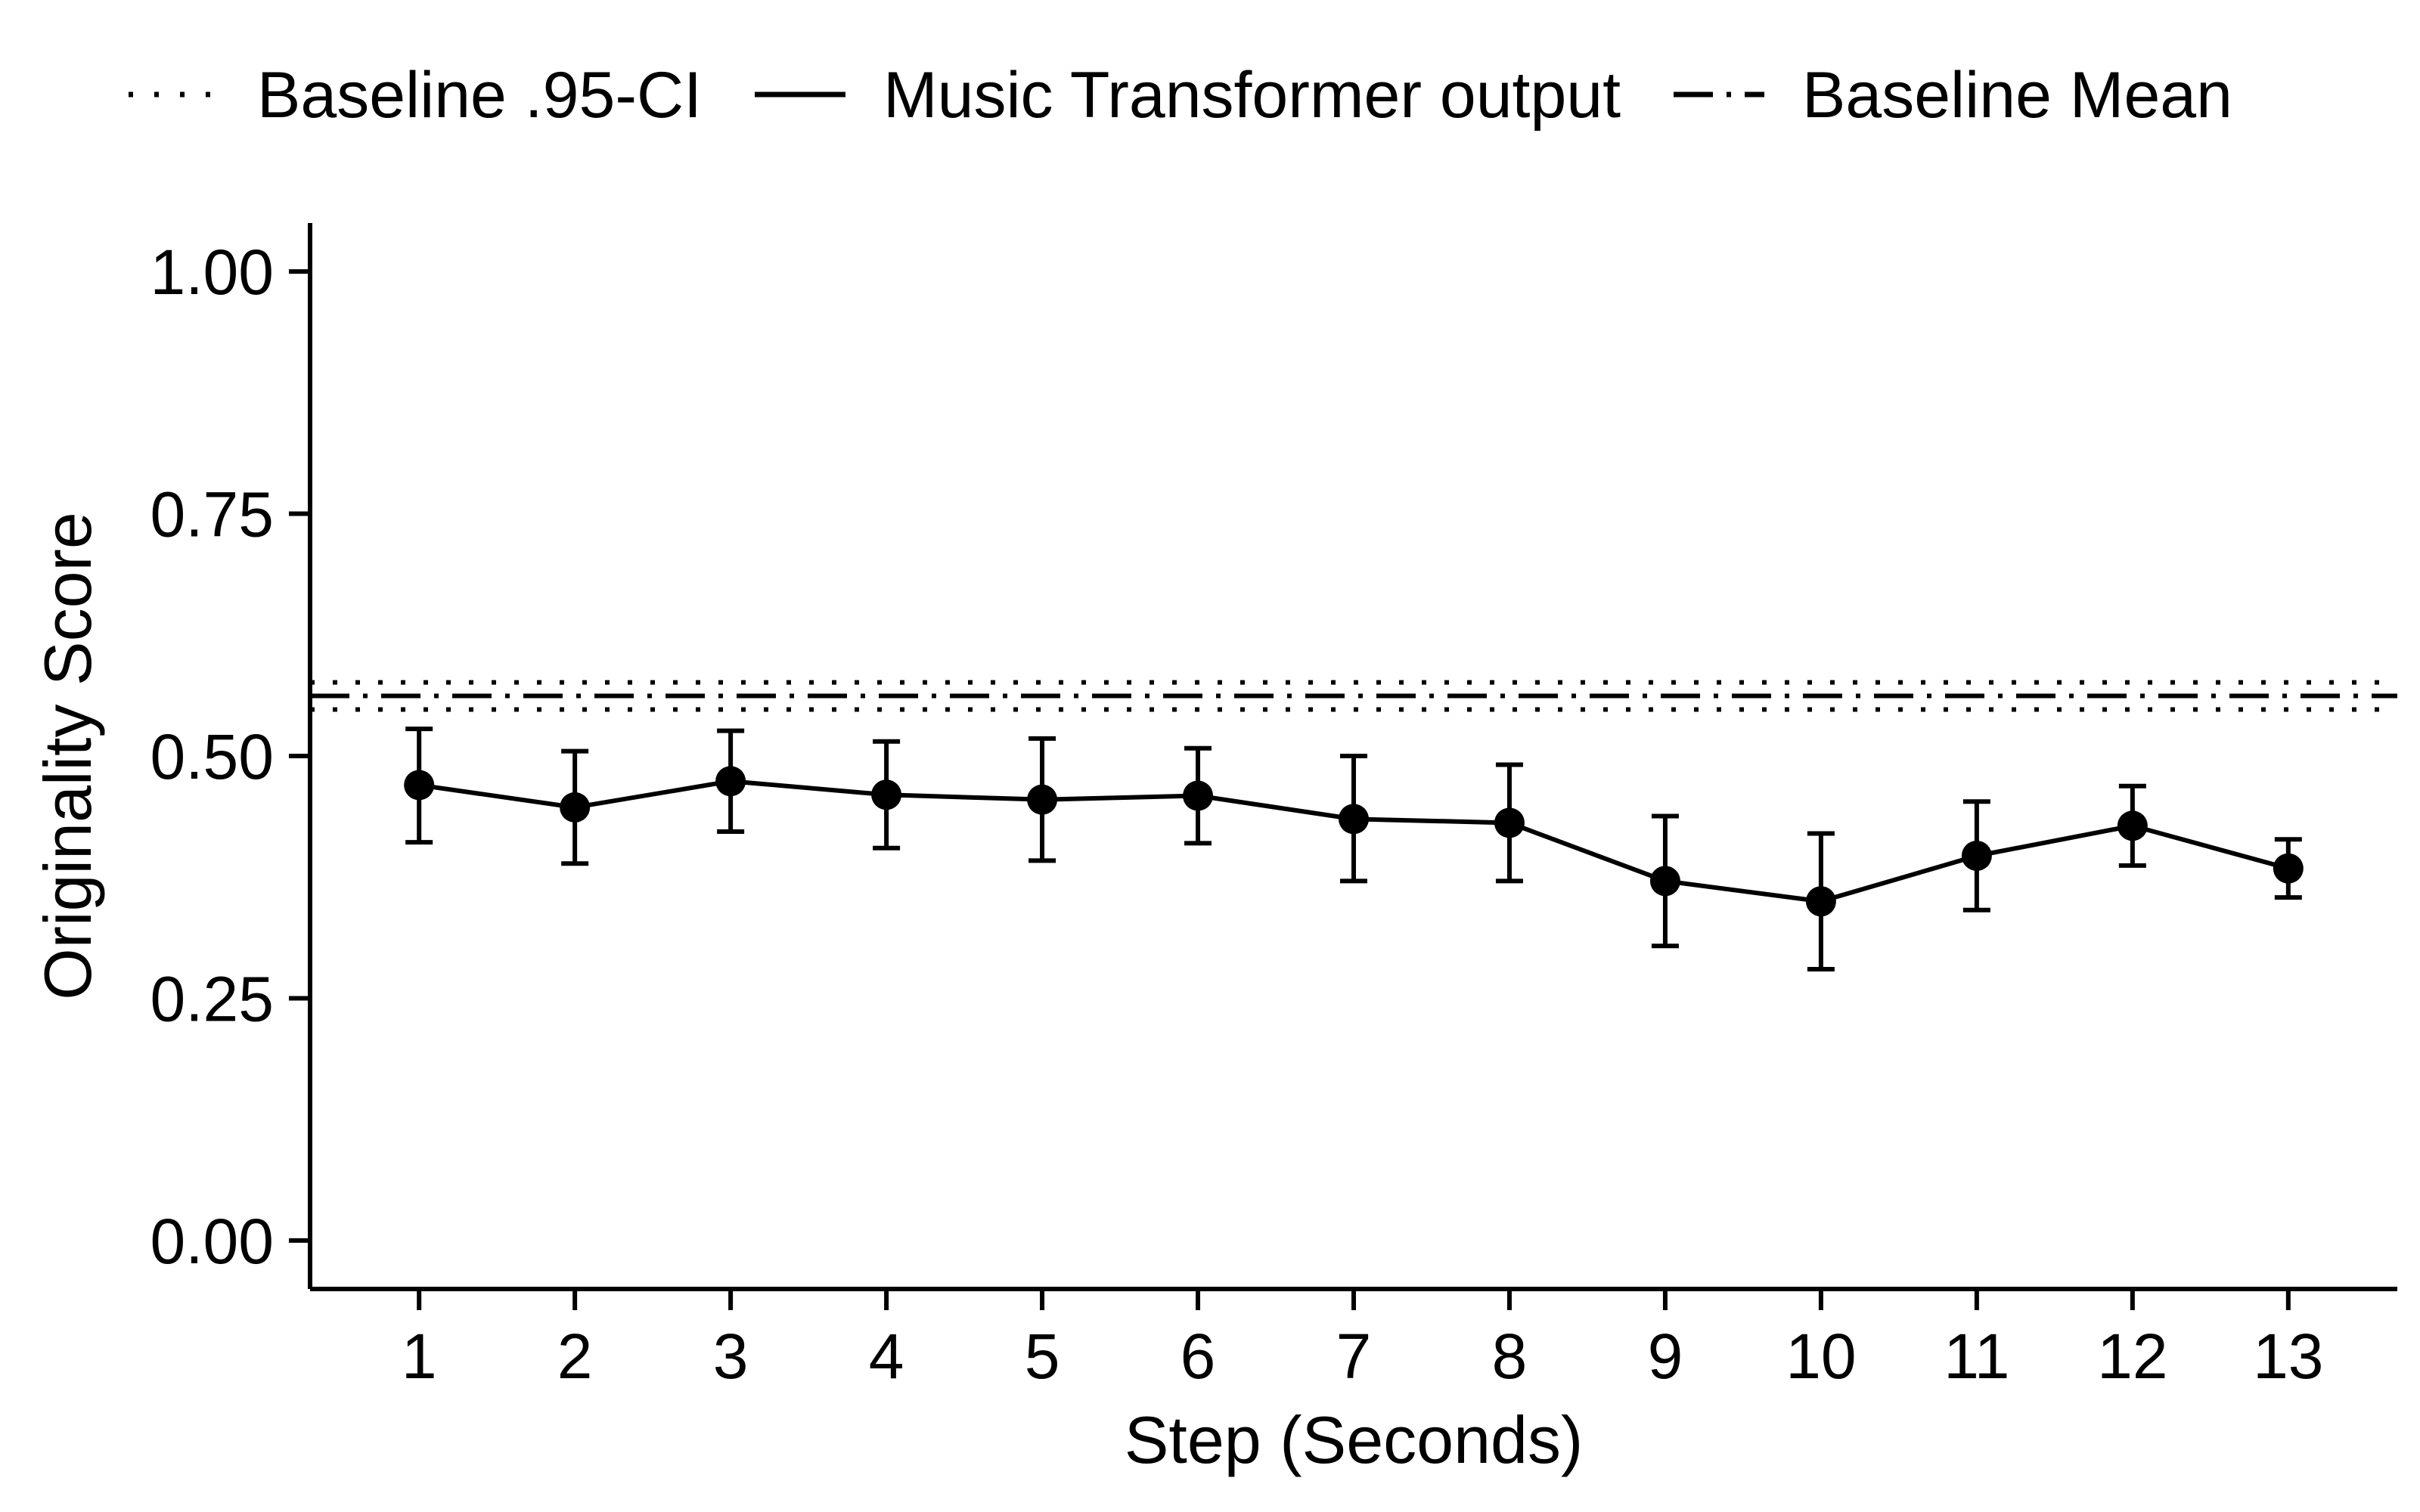  What do you see at coordinates (1821, 1356) in the screenshot?
I see `x-tick-label: 10` at bounding box center [1821, 1356].